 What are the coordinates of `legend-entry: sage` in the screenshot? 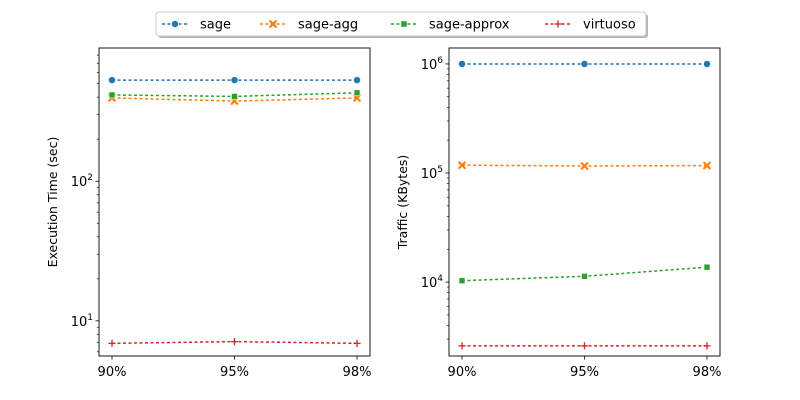 It's located at (196, 25).